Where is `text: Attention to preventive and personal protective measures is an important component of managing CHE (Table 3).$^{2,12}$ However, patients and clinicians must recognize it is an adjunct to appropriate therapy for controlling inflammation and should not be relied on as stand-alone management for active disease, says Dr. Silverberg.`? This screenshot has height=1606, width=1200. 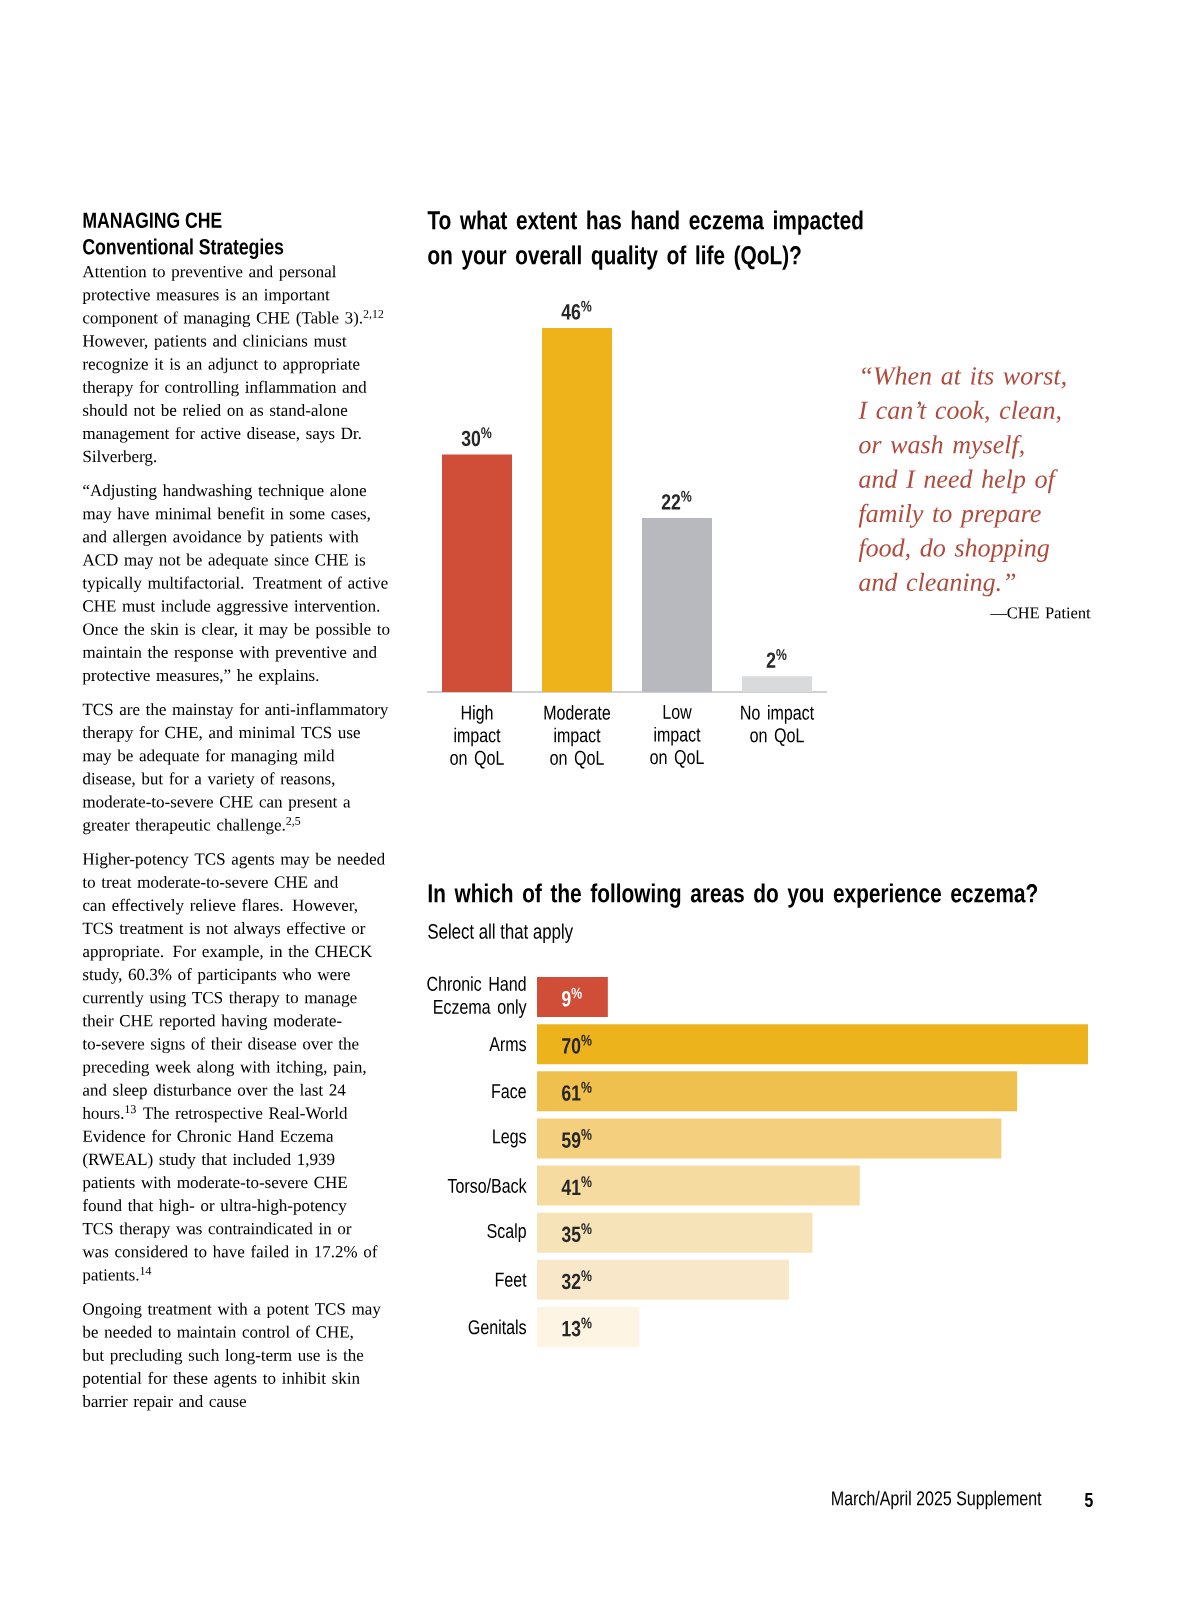
text: Attention to preventive and personal protective measures is an important component of managing CHE (Table 3).$^{2,12}$ However, patients and clinicians must recognize it is an adjunct to appropriate therapy for controlling inflammation and should not be relied on as stand-alone management for active disease, says Dr. Silverberg. is located at coordinates (233, 365).